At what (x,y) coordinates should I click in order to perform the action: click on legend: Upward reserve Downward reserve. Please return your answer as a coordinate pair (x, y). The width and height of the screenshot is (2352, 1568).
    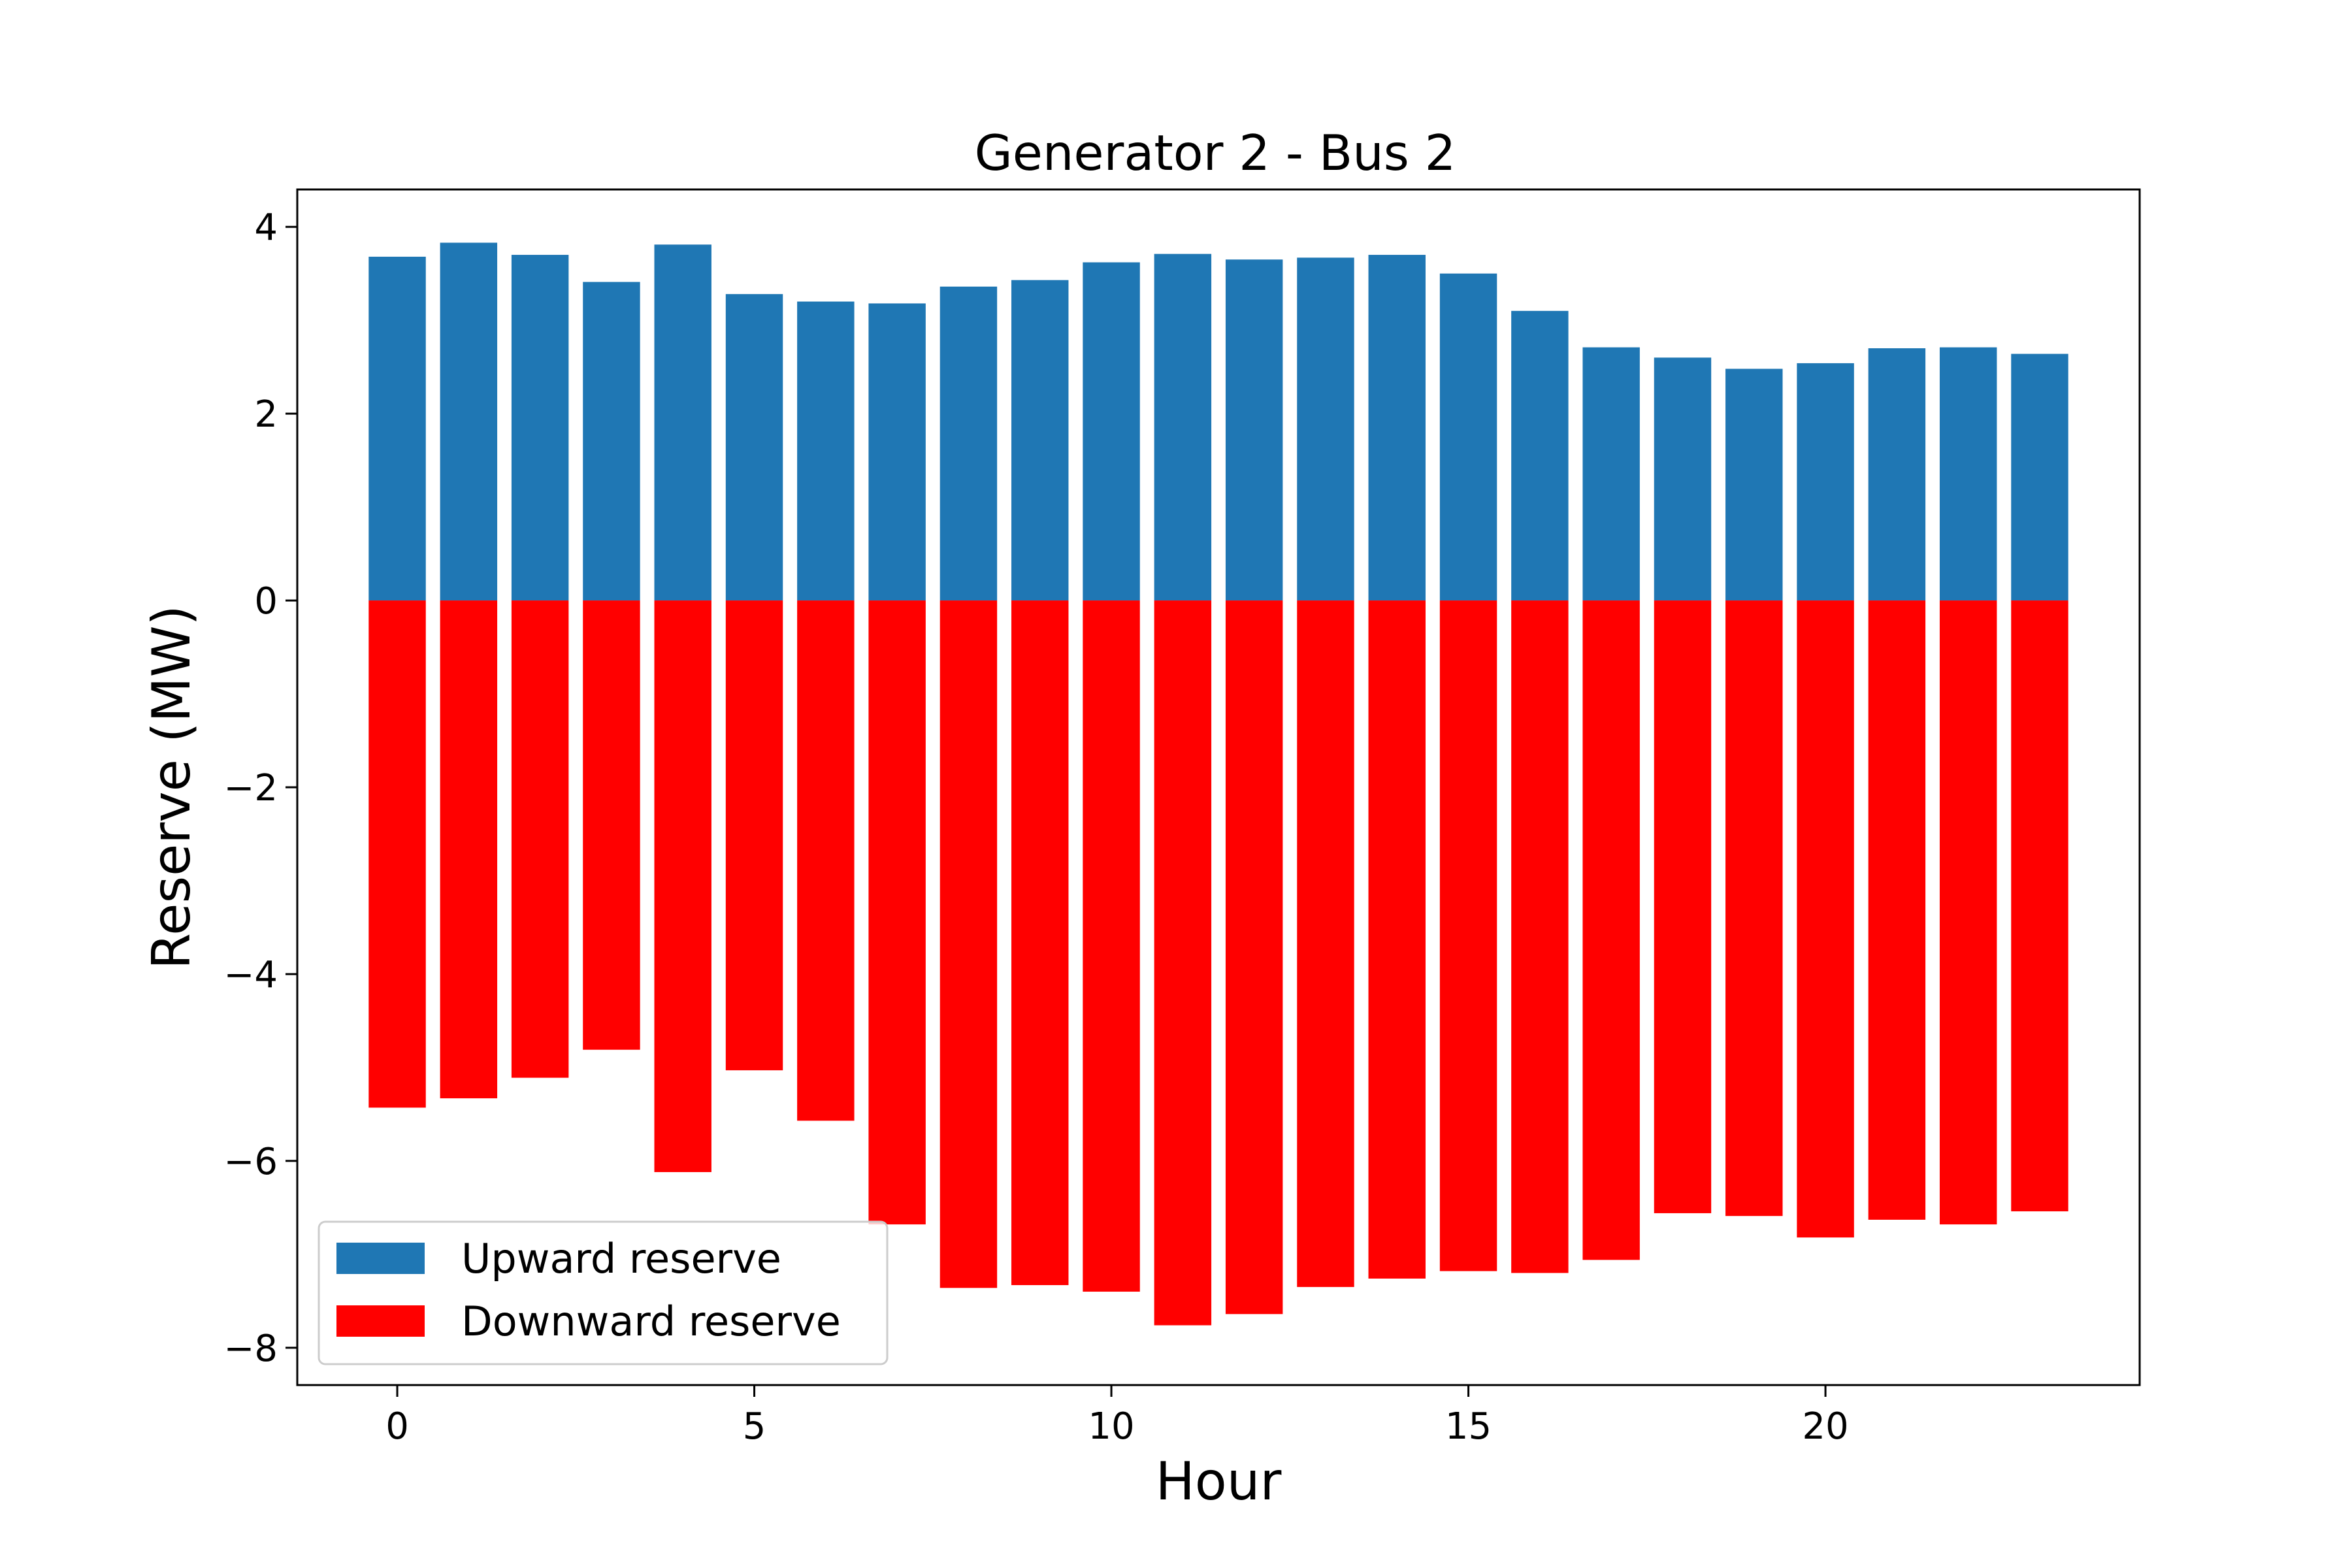
    Looking at the image, I should click on (603, 1292).